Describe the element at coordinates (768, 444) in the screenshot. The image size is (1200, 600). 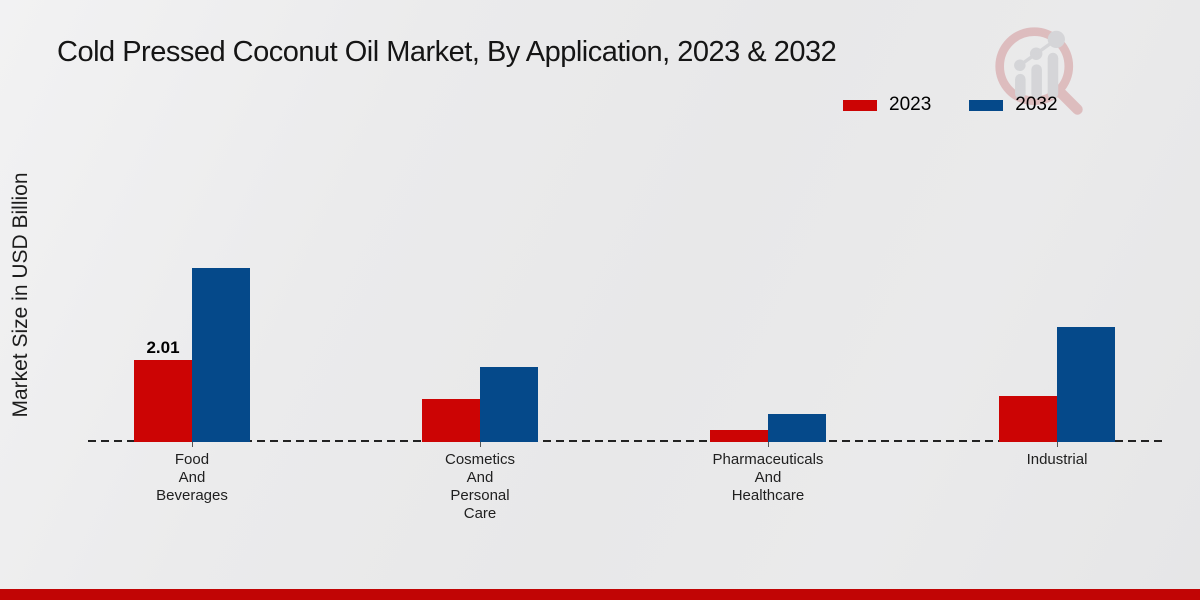
I see `x-axis-tick-pharmaceuticals-and-healthcare` at that location.